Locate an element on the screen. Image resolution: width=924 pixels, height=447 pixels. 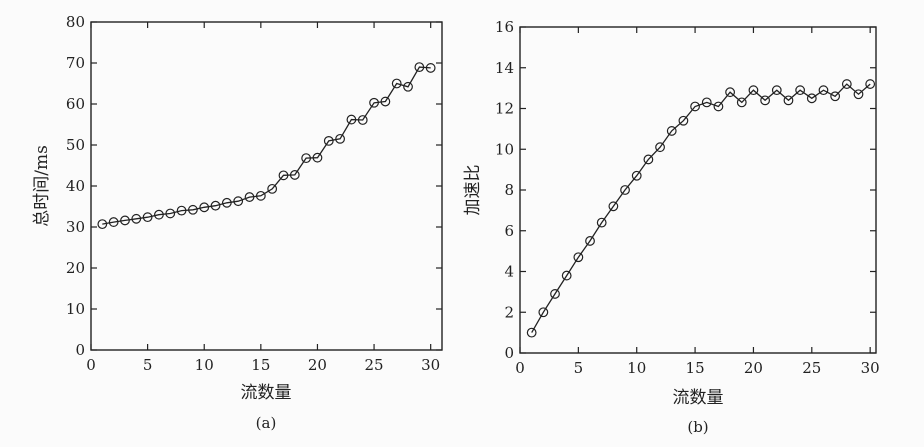
y-tick-label: 60 is located at coordinates (75, 104).